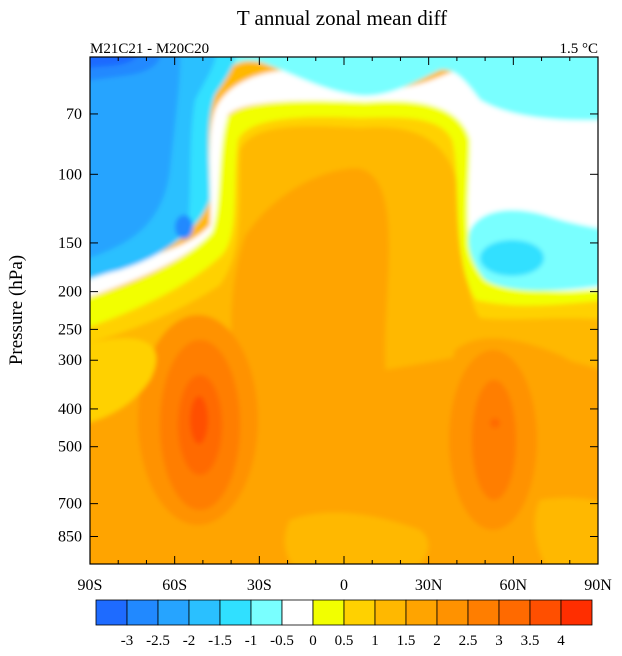 Image resolution: width=622 pixels, height=656 pixels. What do you see at coordinates (406, 641) in the screenshot?
I see `colorbar-label: 1.5` at bounding box center [406, 641].